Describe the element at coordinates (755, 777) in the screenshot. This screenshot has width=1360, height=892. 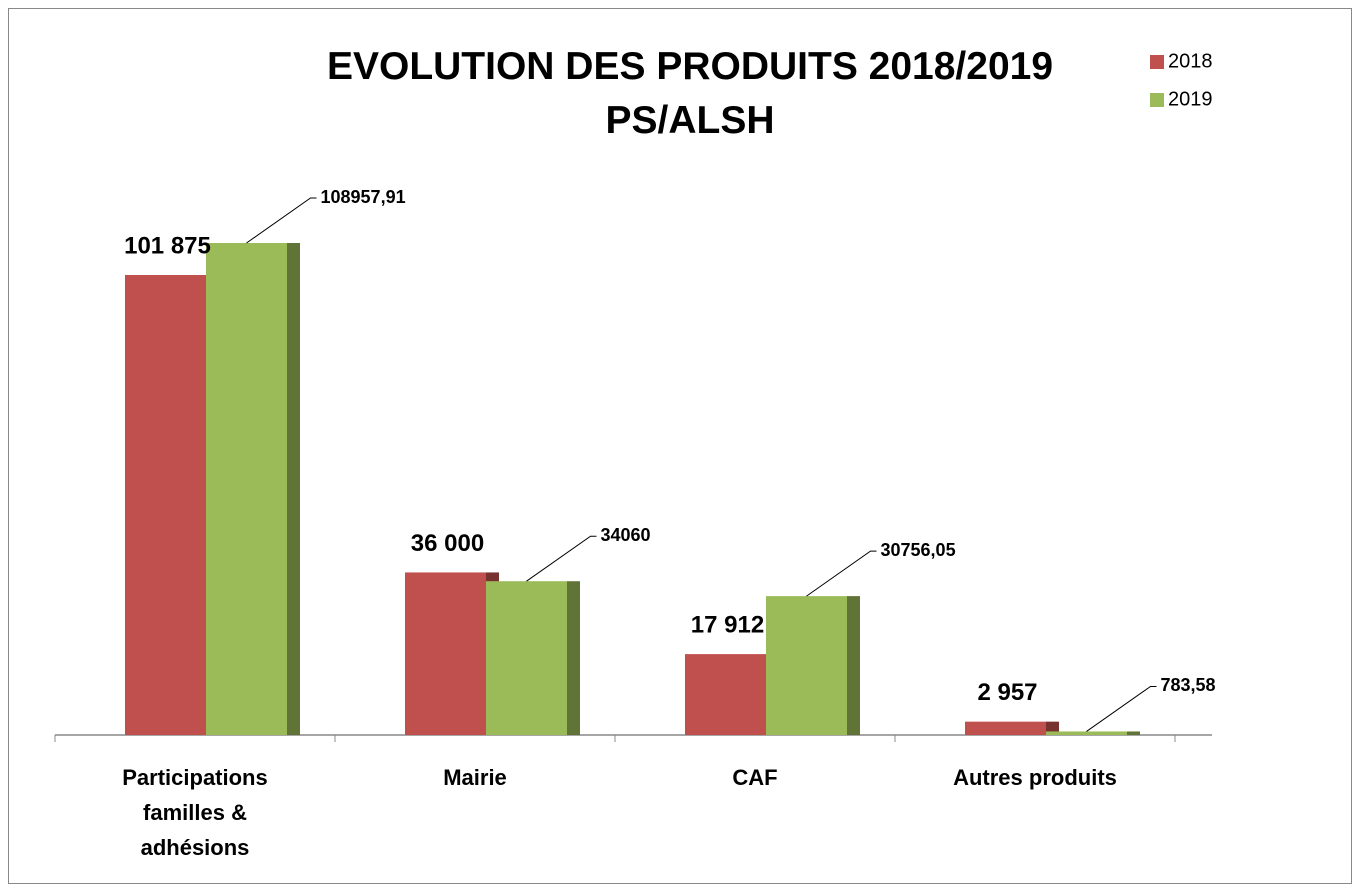
I see `x-tick-label: CAF` at that location.